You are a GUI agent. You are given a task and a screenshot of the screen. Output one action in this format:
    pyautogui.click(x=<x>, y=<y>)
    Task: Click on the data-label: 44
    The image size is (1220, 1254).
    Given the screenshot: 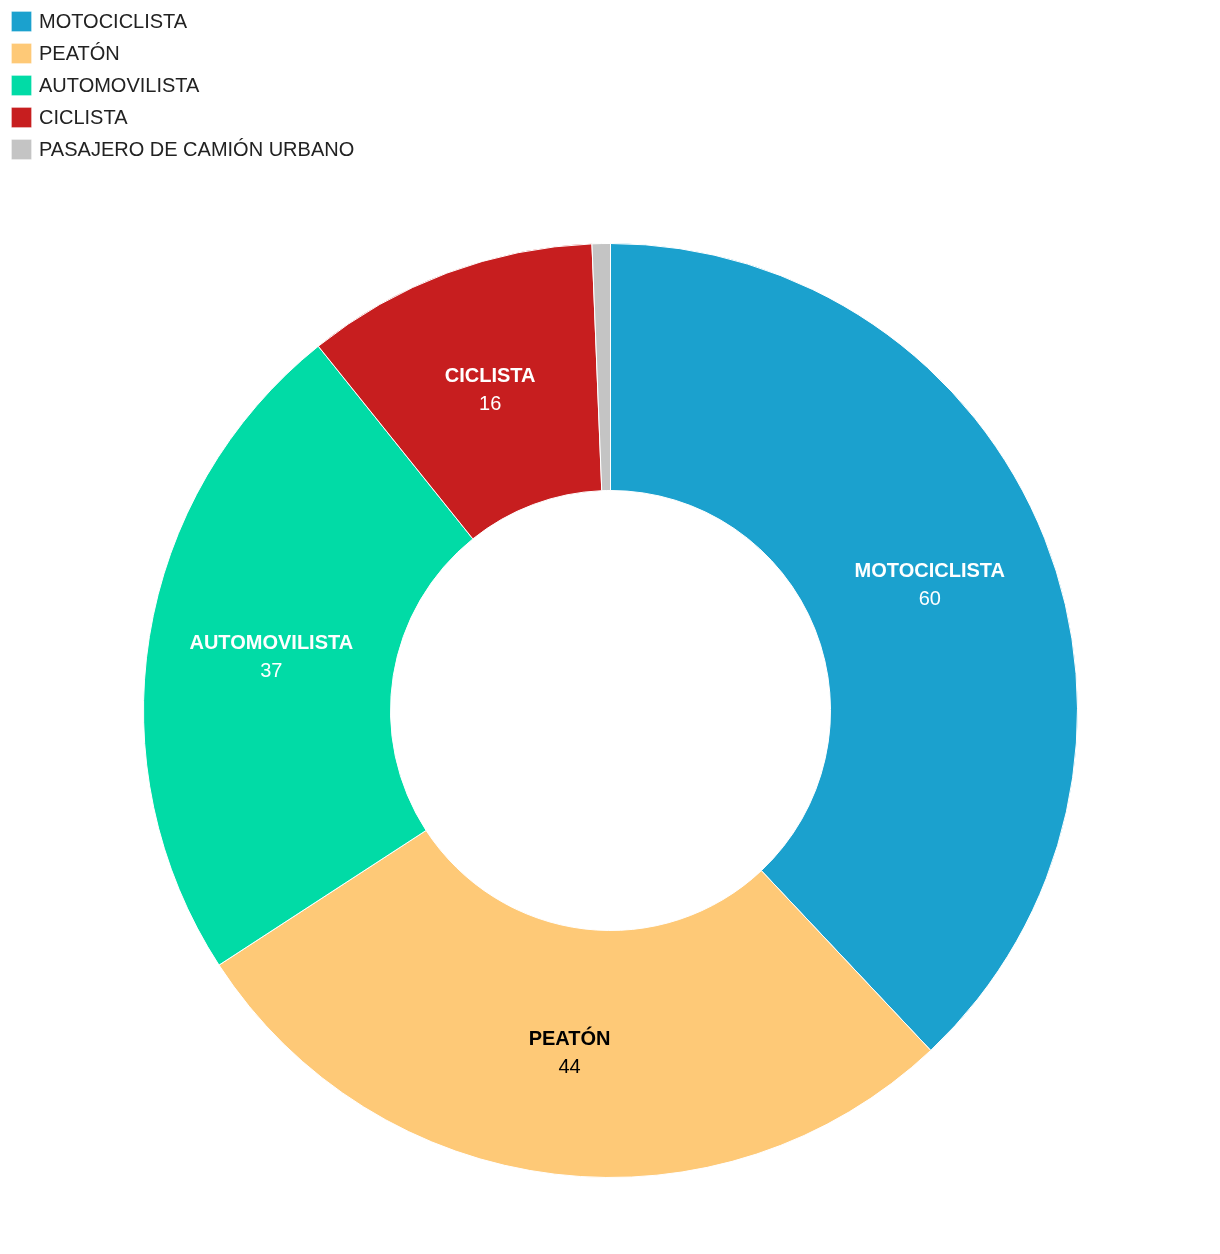 What is the action you would take?
    pyautogui.click(x=569, y=1065)
    